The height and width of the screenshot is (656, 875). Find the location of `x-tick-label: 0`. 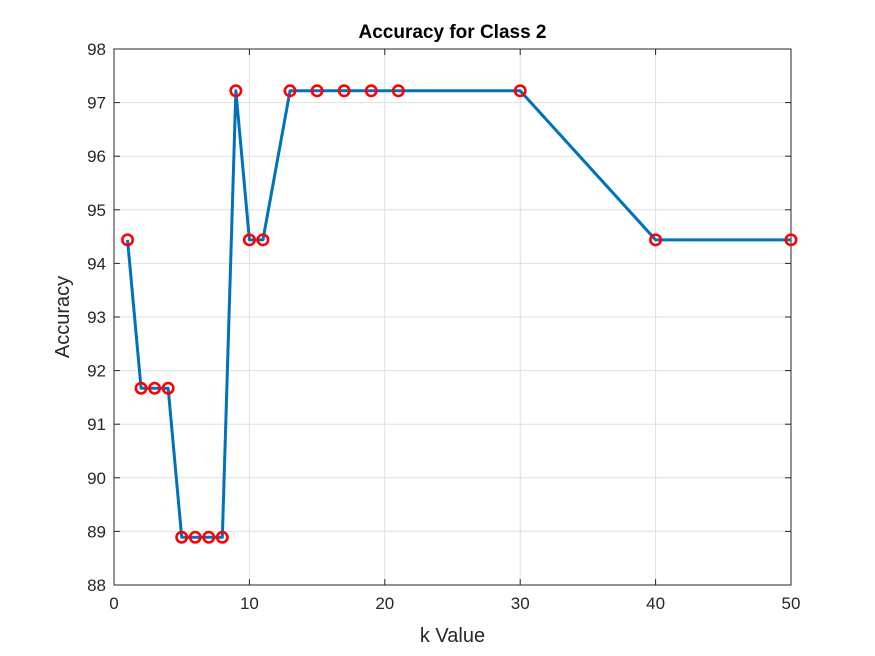

x-tick-label: 0 is located at coordinates (113, 603).